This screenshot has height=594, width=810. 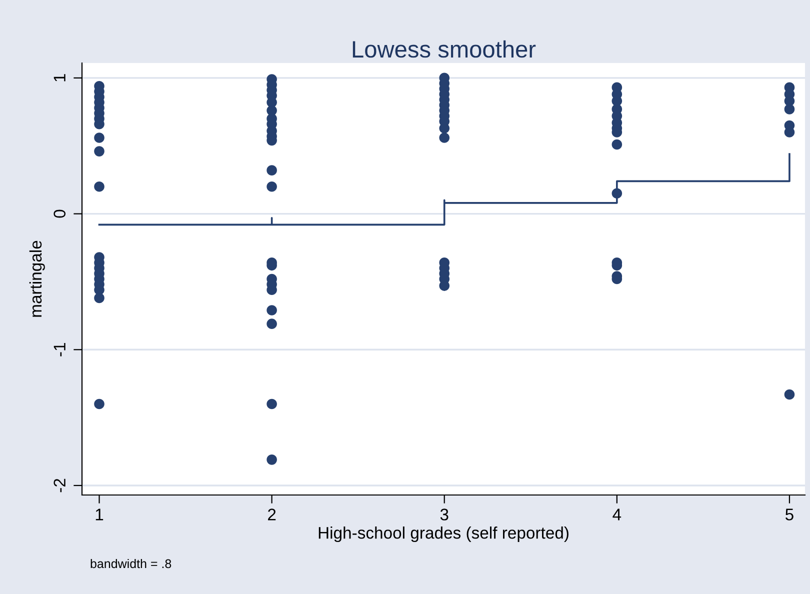 I want to click on line-series, so click(x=444, y=189).